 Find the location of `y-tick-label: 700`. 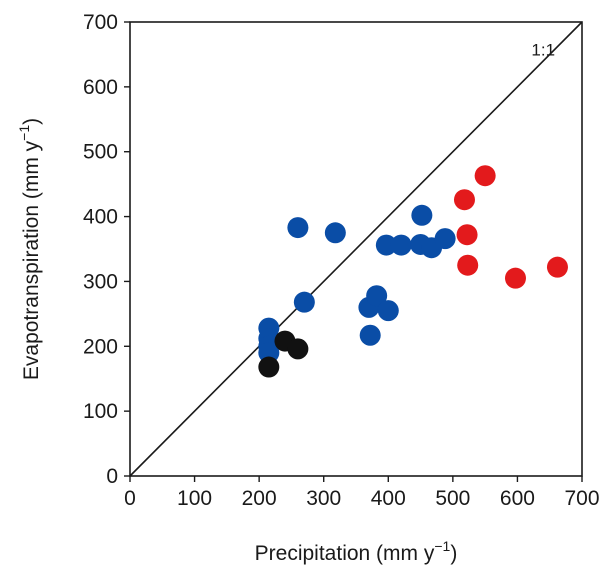

y-tick-label: 700 is located at coordinates (100, 22).